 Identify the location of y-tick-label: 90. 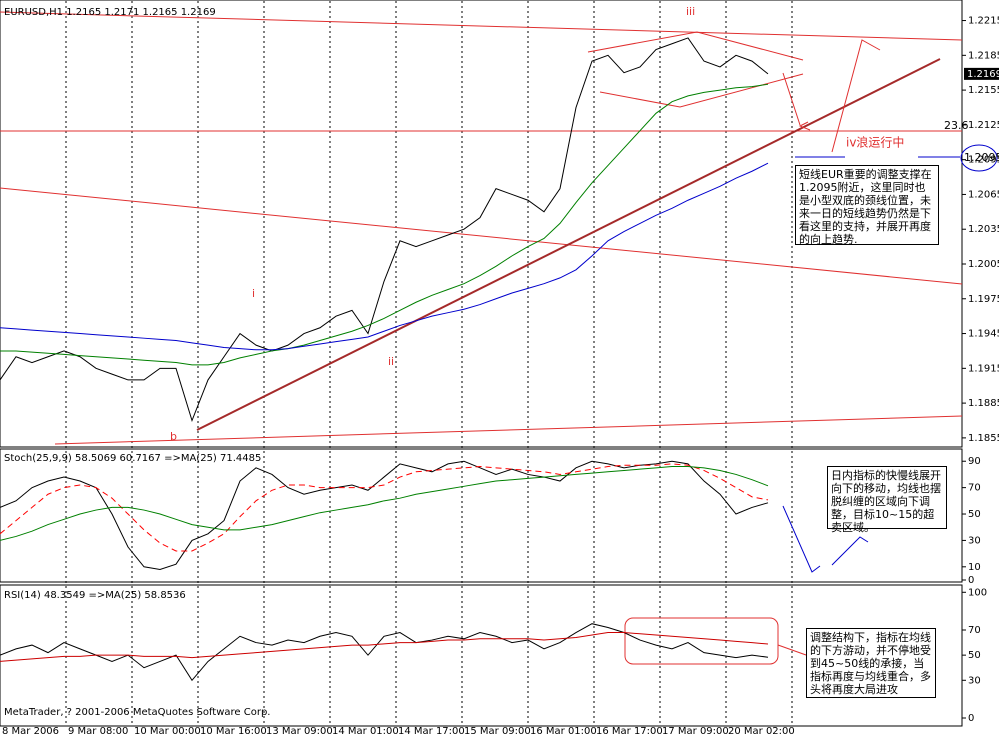
(974, 461).